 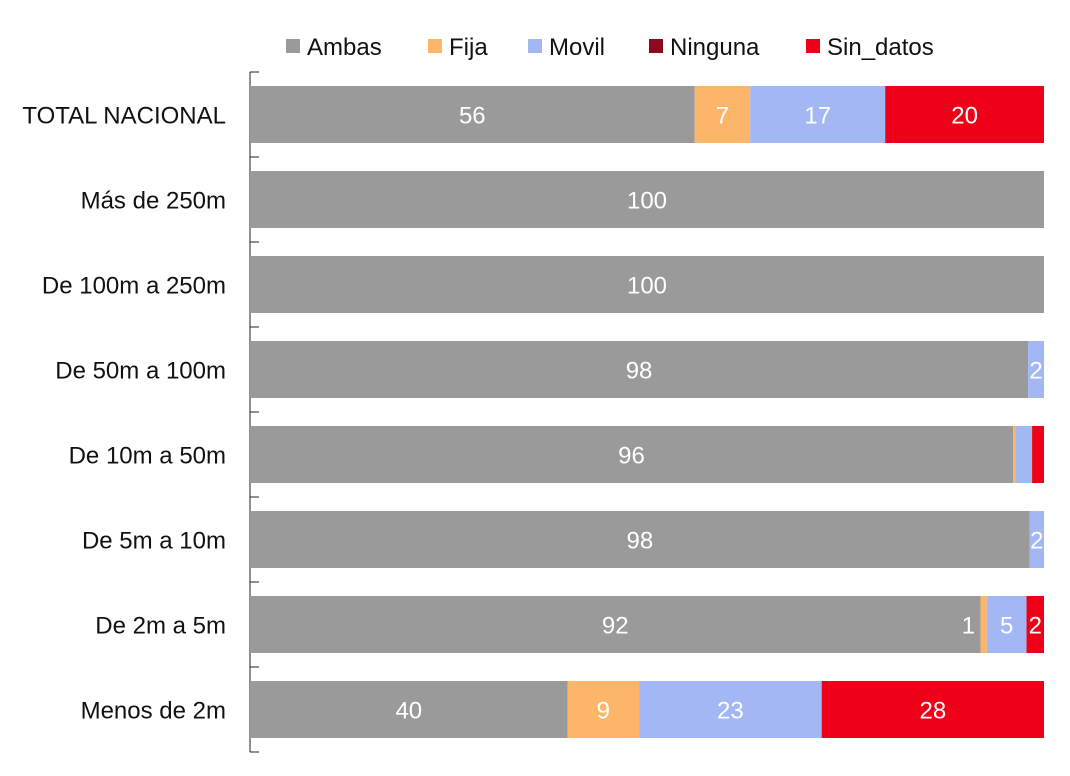 I want to click on legend-label-ambas: Ambas, so click(x=344, y=47).